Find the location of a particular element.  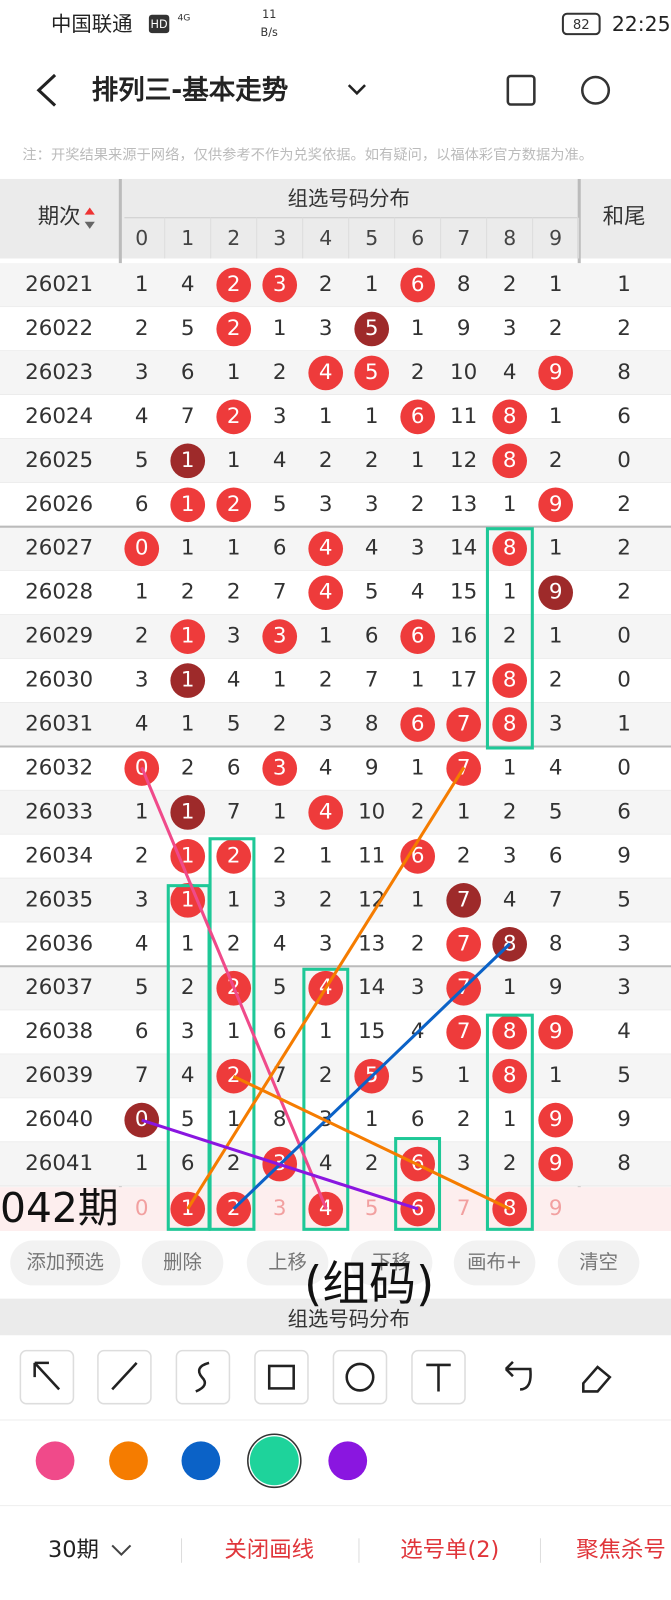

tail: 6 is located at coordinates (624, 416).